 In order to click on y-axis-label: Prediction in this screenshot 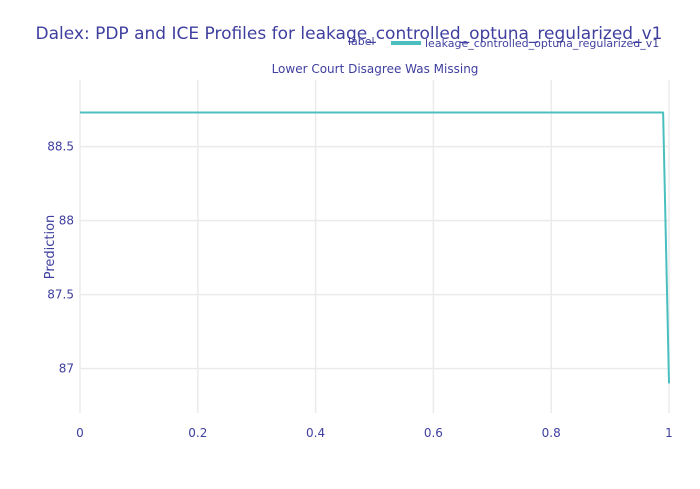, I will do `click(50, 247)`.